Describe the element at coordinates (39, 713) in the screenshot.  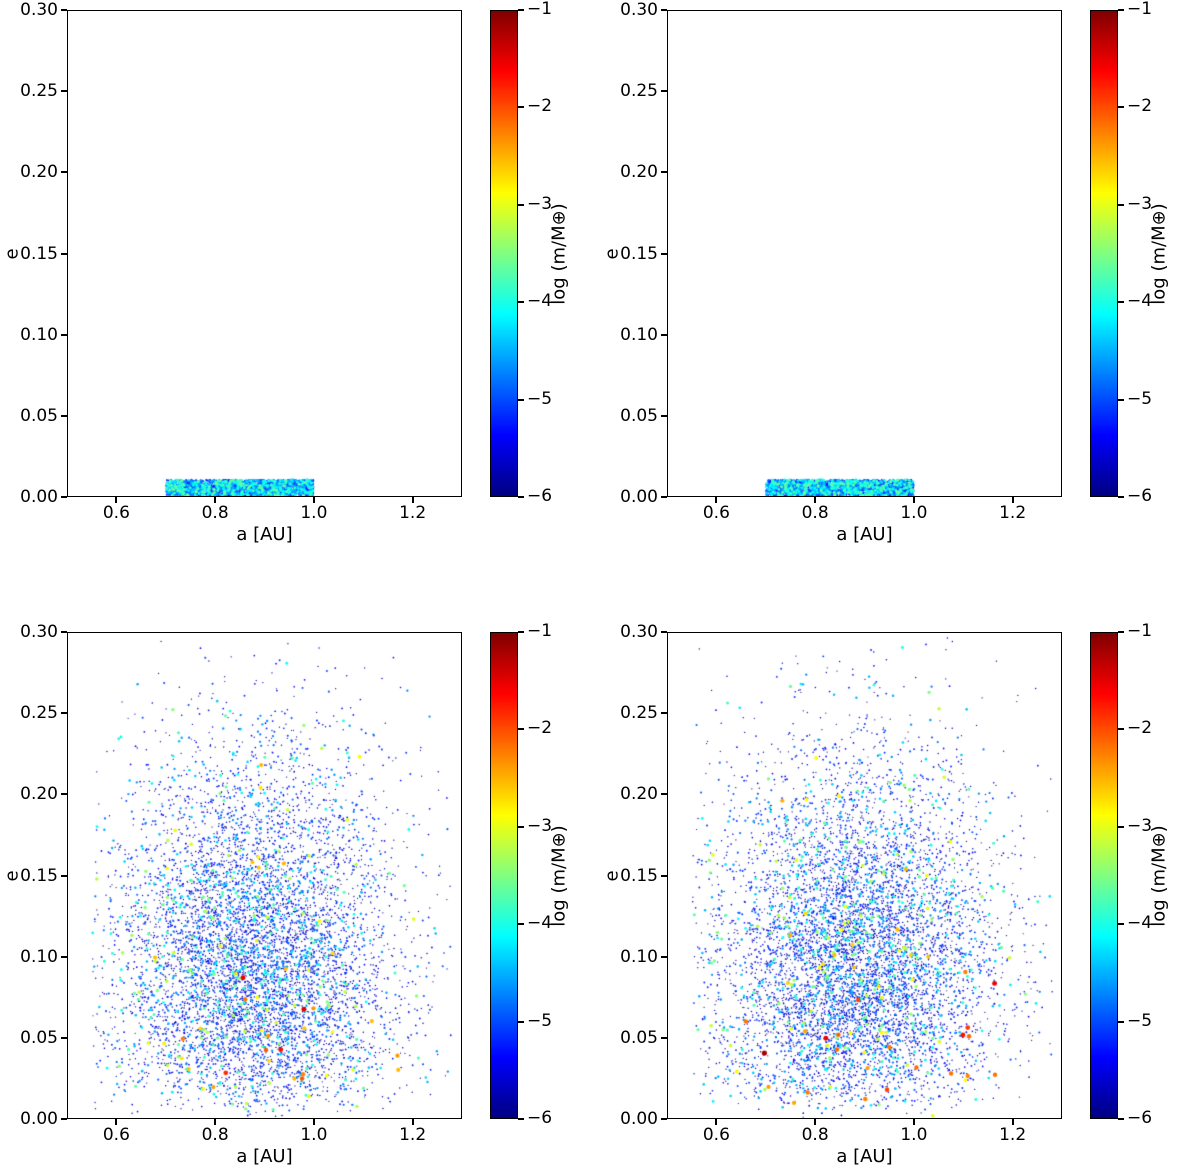
I see `y-tick-label: 0.25` at that location.